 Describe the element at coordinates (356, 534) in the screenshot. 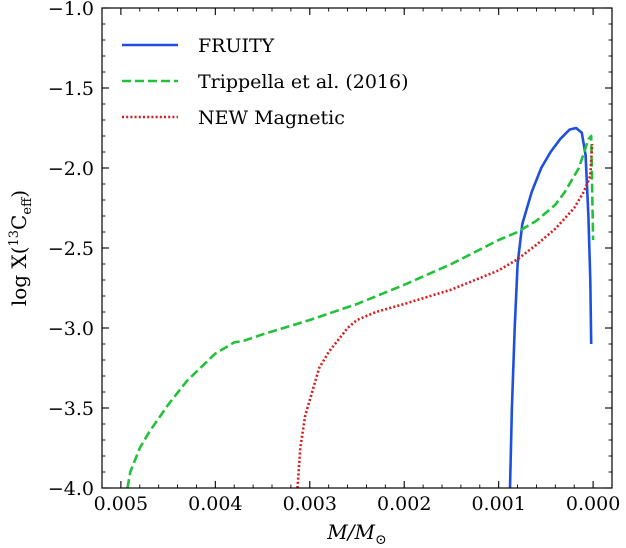

I see `x-axis-label: M/M⊙` at that location.